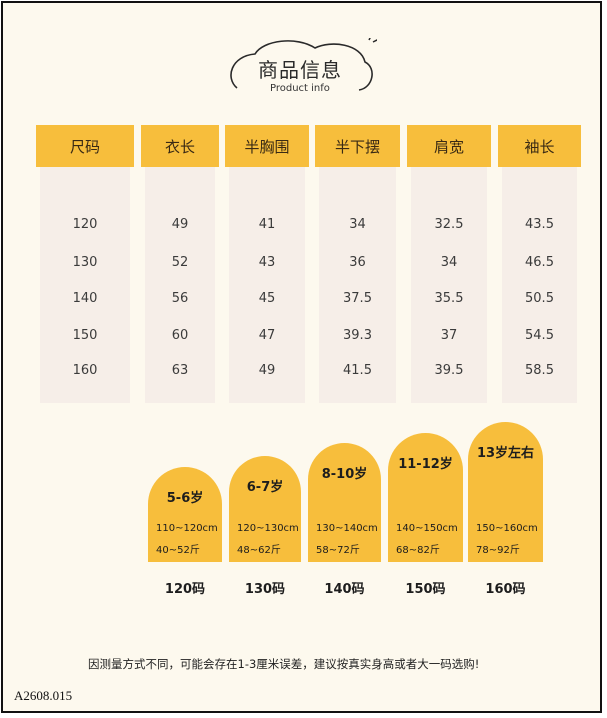 Image resolution: width=607 pixels, height=718 pixels. What do you see at coordinates (268, 528) in the screenshot?
I see `height-range: 120~130cm` at bounding box center [268, 528].